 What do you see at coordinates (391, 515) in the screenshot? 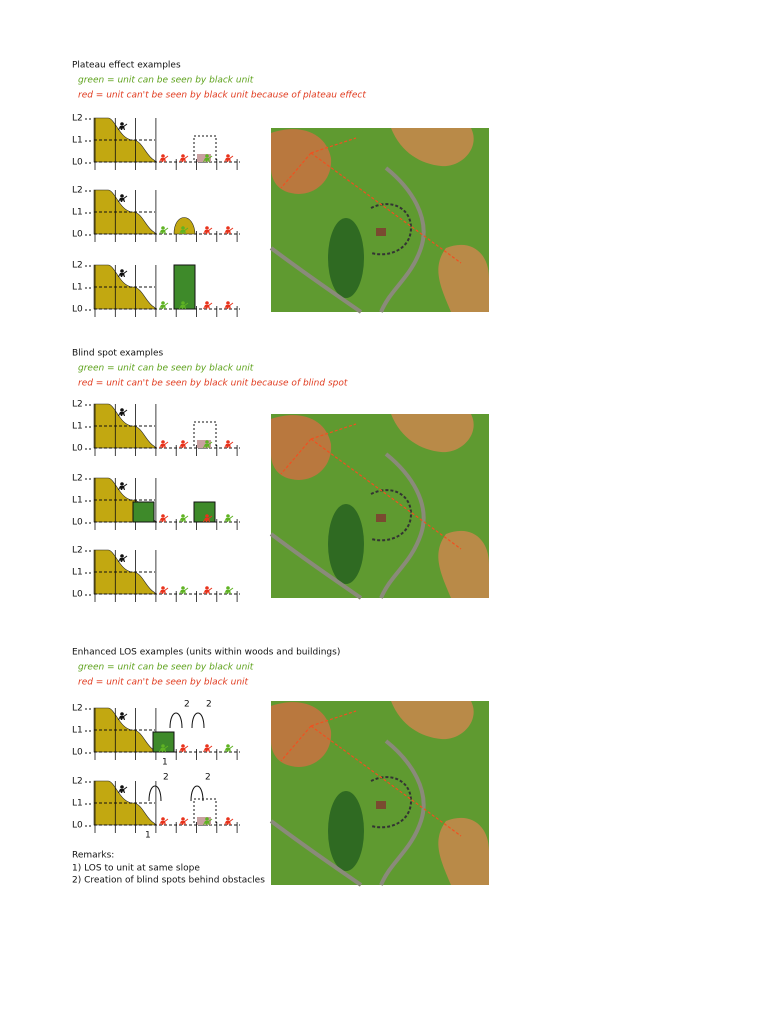
I see `wall` at bounding box center [391, 515].